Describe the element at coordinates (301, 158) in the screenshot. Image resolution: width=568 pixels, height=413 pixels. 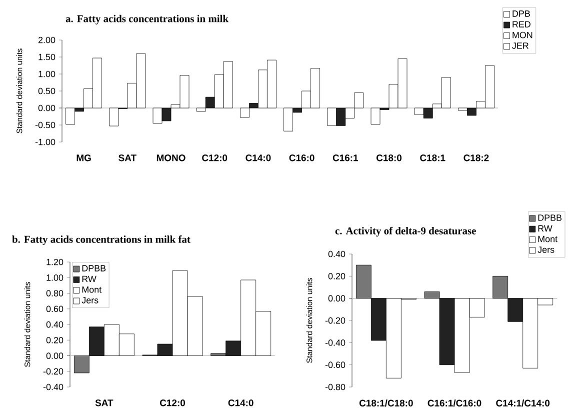
I see `x-tick-label: C16:0` at that location.